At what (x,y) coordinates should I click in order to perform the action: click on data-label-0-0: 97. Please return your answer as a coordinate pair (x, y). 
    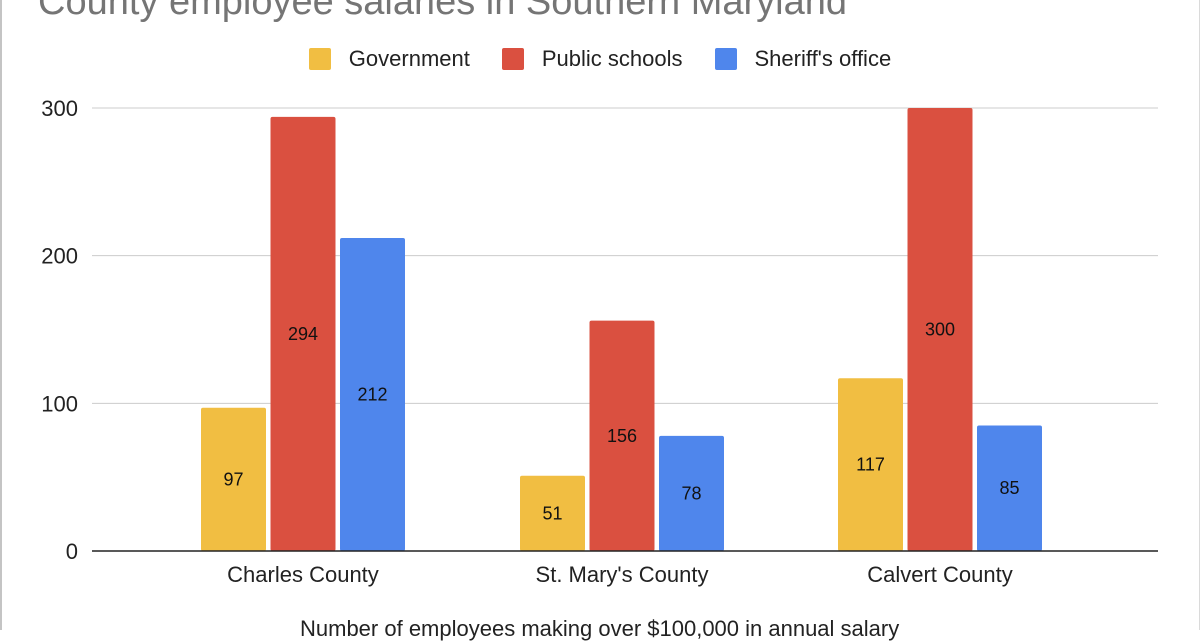
    Looking at the image, I should click on (233, 479).